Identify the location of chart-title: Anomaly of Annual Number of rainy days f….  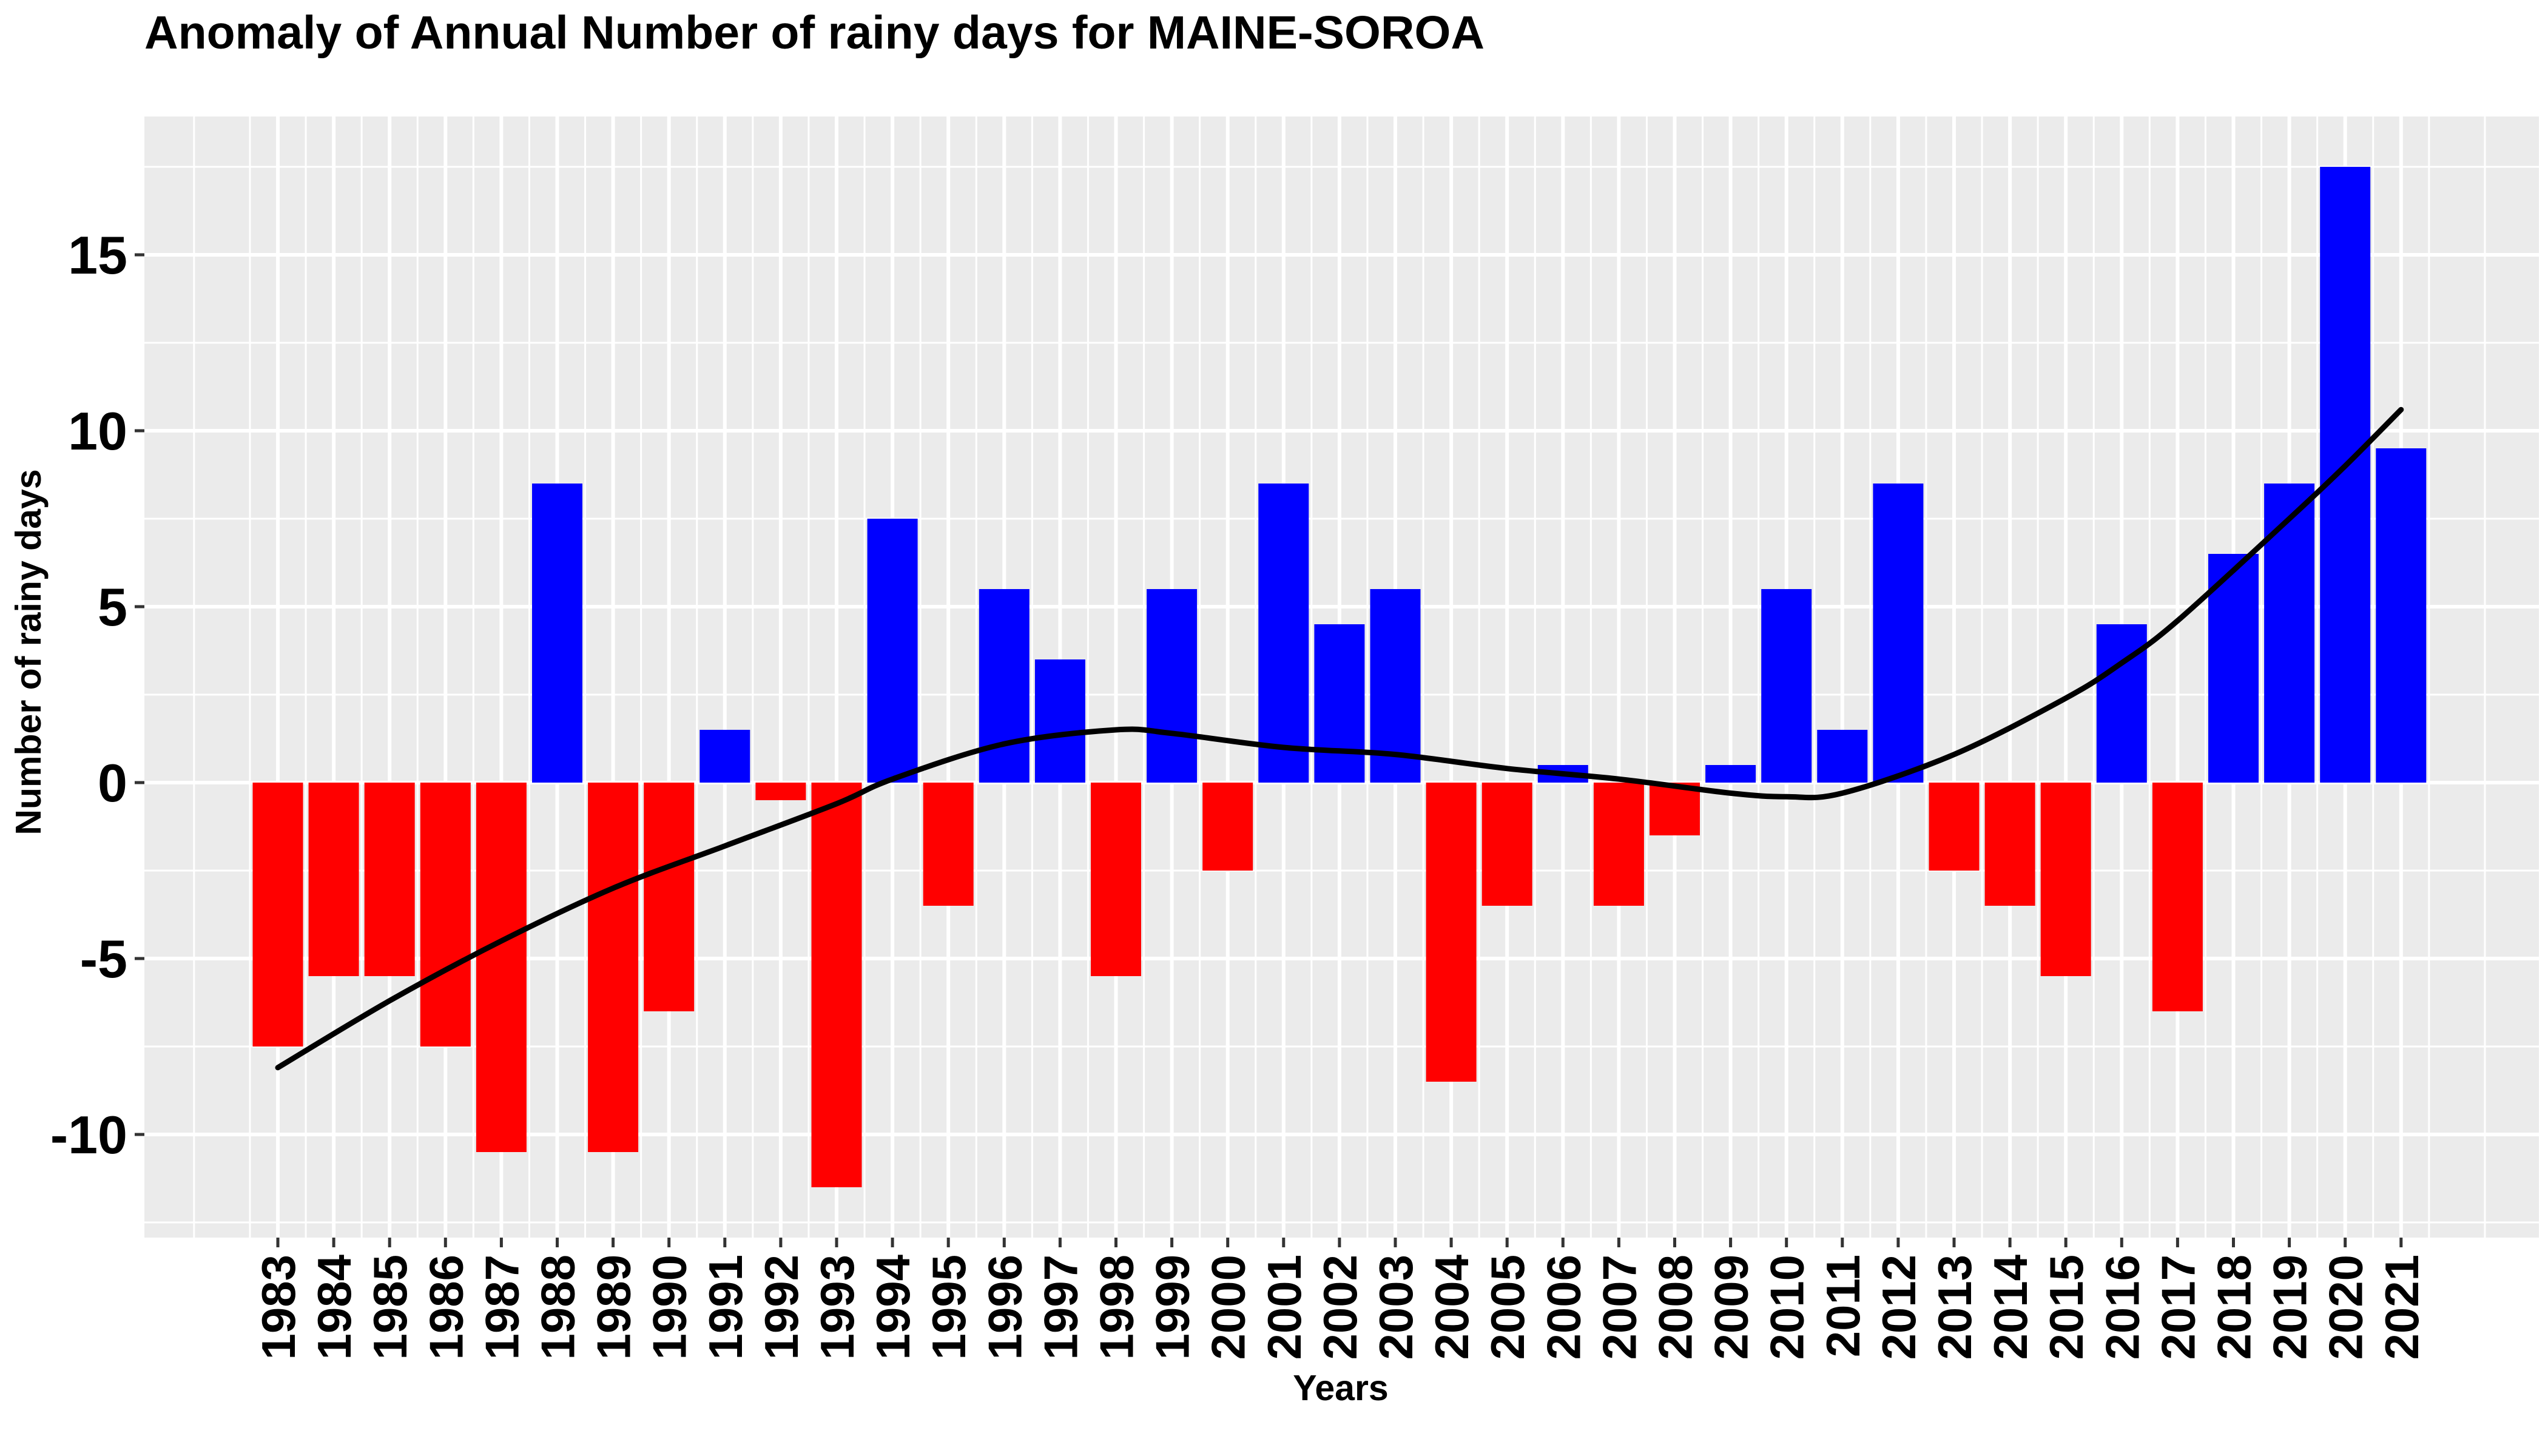
(814, 33).